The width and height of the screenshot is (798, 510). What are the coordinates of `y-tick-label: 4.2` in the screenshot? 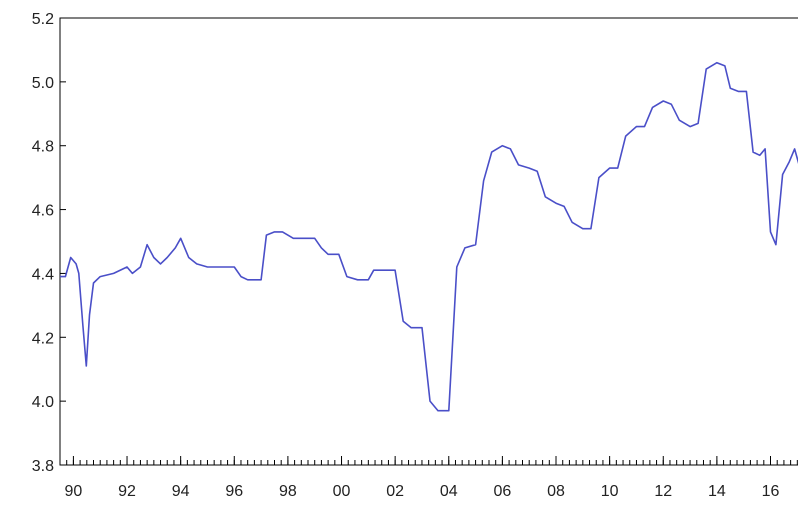 It's located at (43, 338).